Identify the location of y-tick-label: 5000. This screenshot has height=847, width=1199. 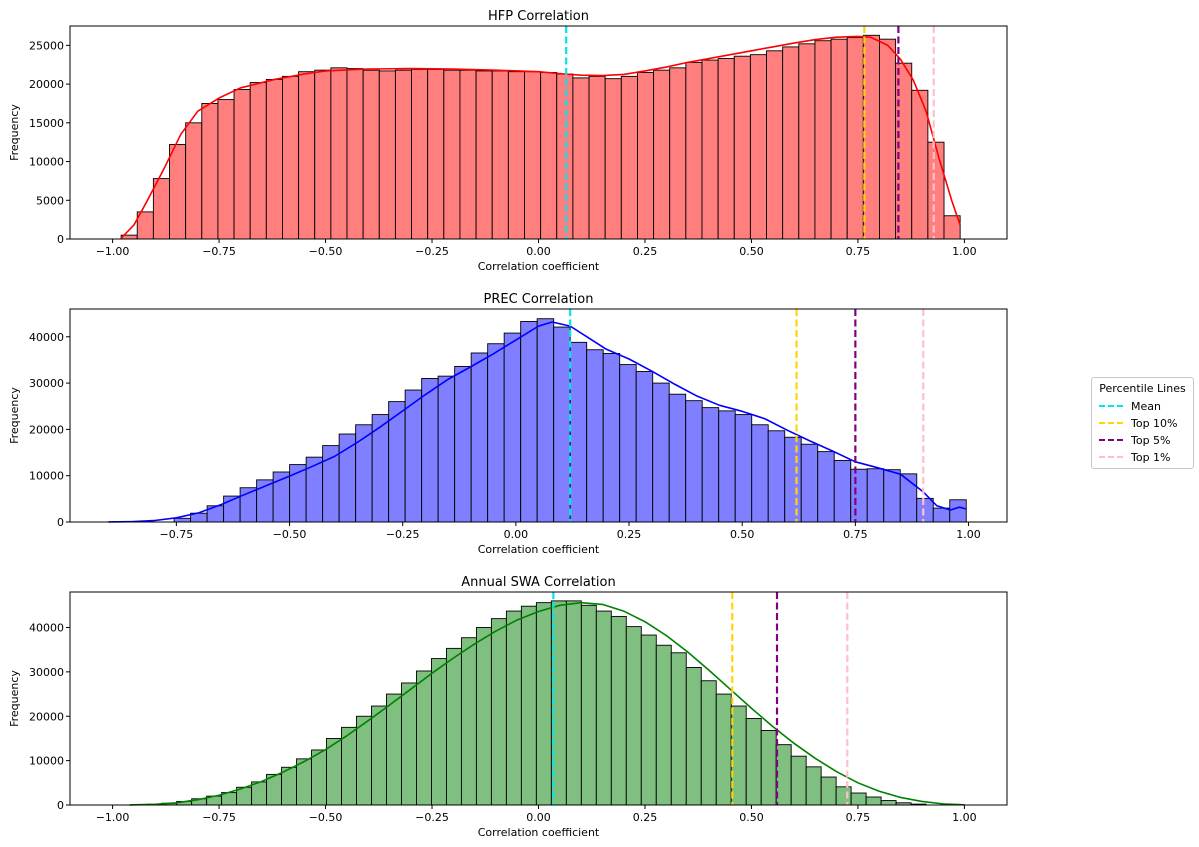
(50, 200).